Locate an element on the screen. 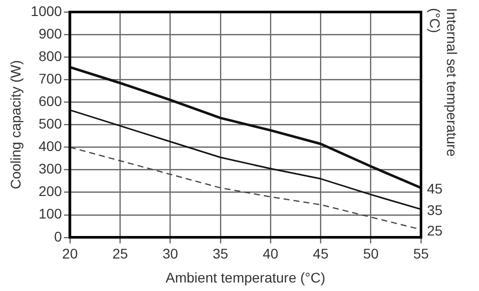 This screenshot has height=291, width=479. x-tick-label: 20 is located at coordinates (70, 254).